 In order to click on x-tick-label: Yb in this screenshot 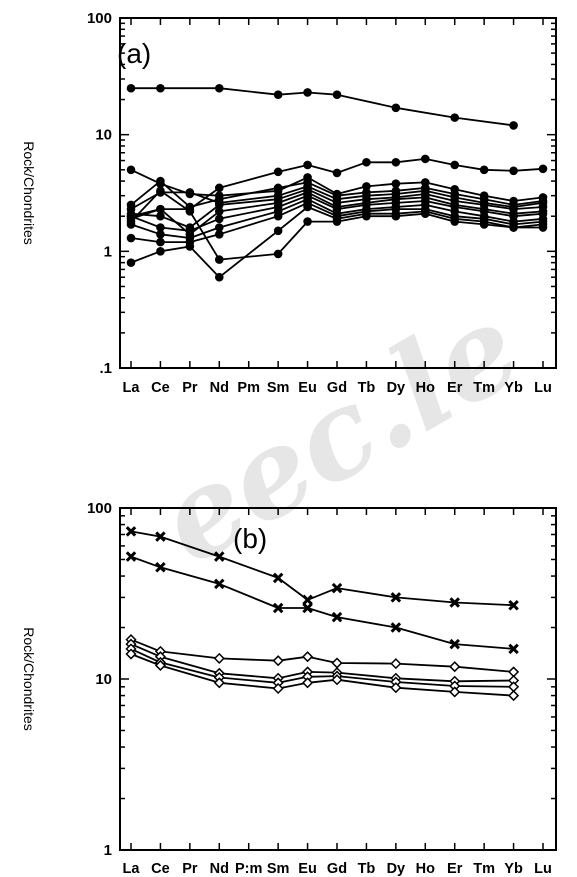, I will do `click(513, 869)`.